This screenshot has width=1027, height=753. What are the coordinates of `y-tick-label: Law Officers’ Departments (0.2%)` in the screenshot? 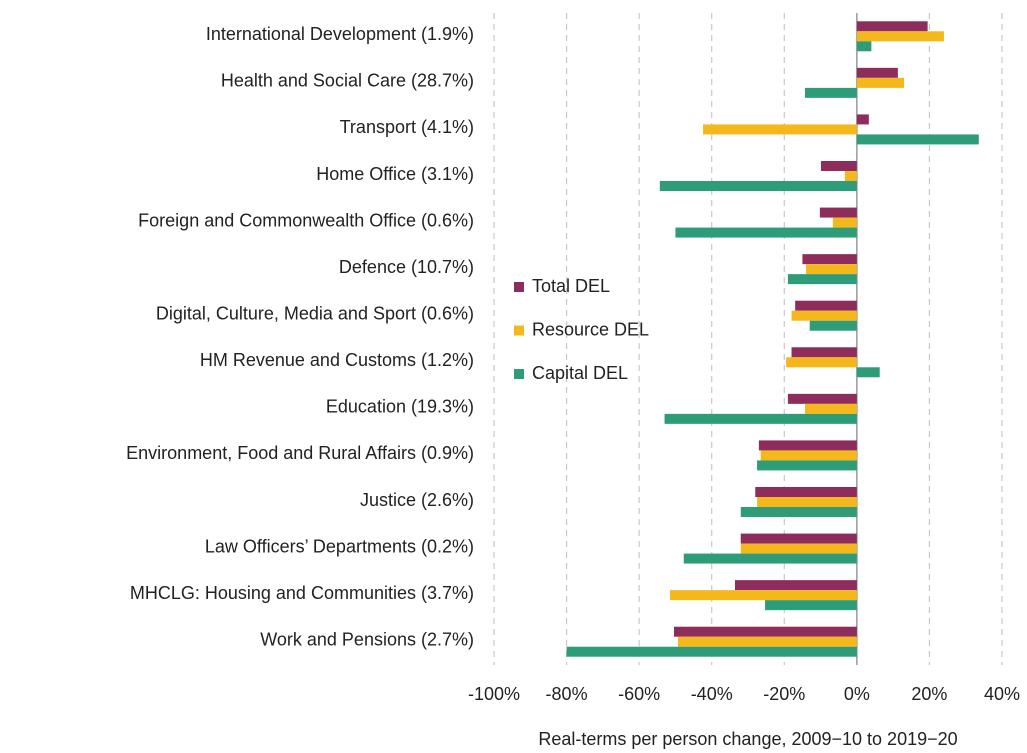 It's located at (339, 546).